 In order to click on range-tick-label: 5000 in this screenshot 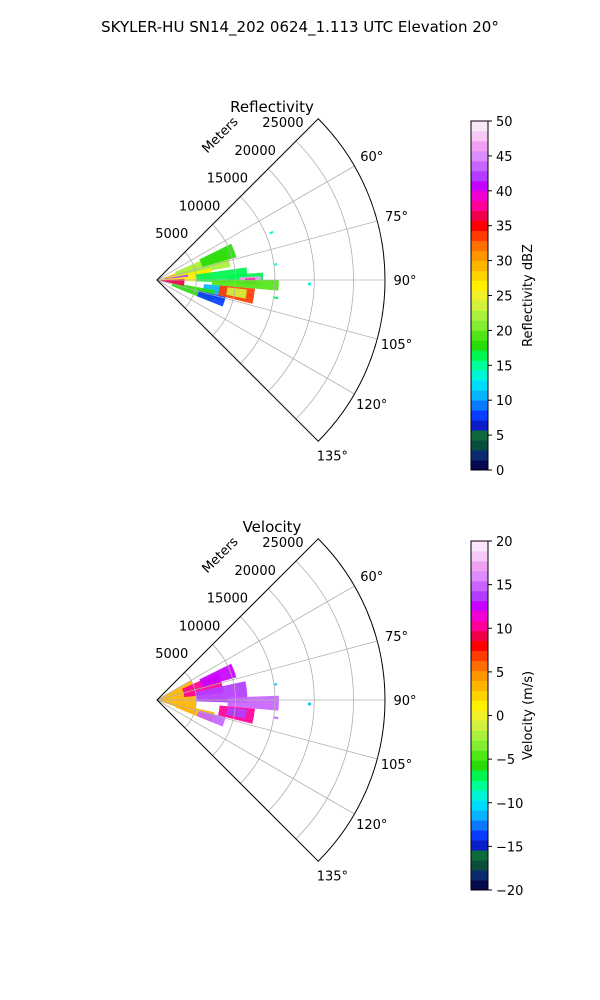, I will do `click(171, 654)`.